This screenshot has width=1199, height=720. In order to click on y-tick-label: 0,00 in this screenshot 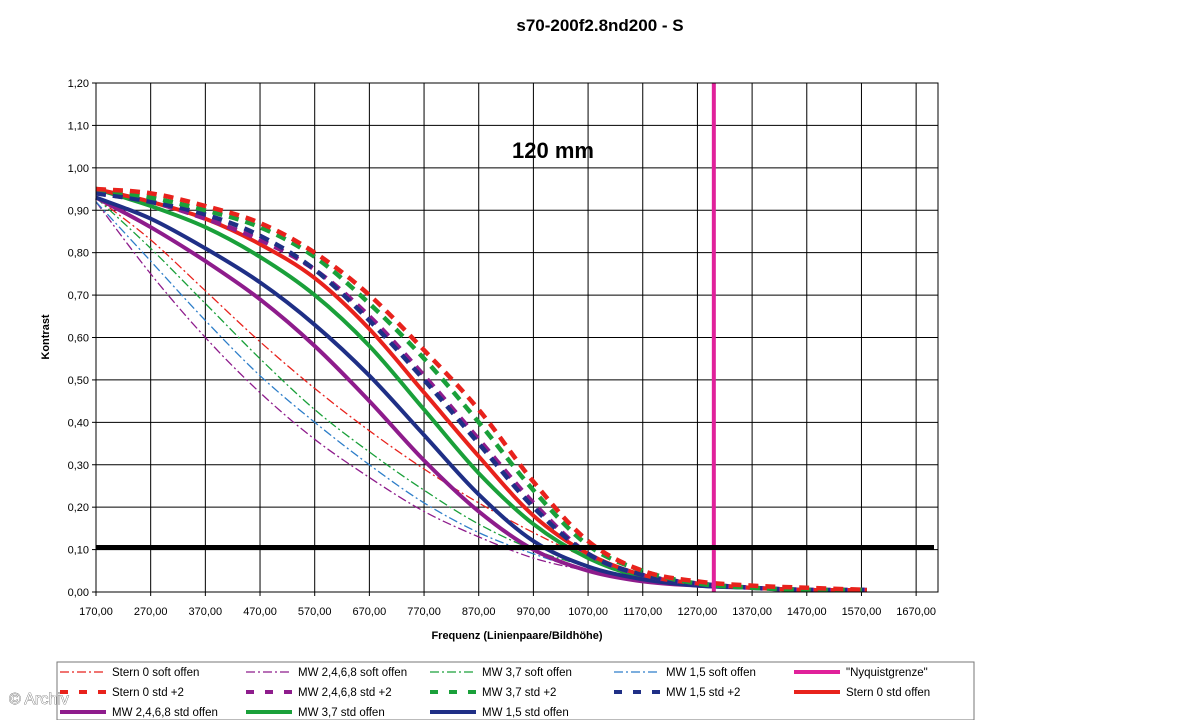, I will do `click(78, 593)`.